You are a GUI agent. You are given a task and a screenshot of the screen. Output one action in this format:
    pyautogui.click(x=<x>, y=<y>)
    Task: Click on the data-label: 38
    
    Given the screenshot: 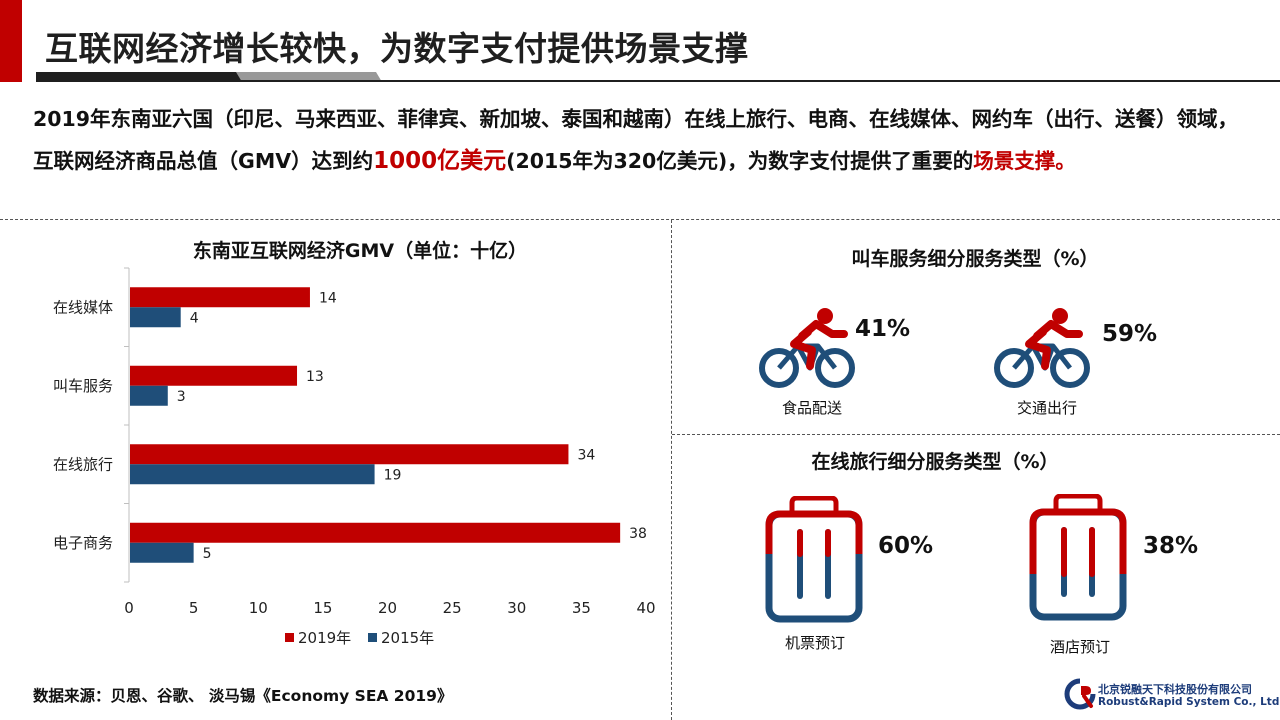 What is the action you would take?
    pyautogui.click(x=638, y=534)
    